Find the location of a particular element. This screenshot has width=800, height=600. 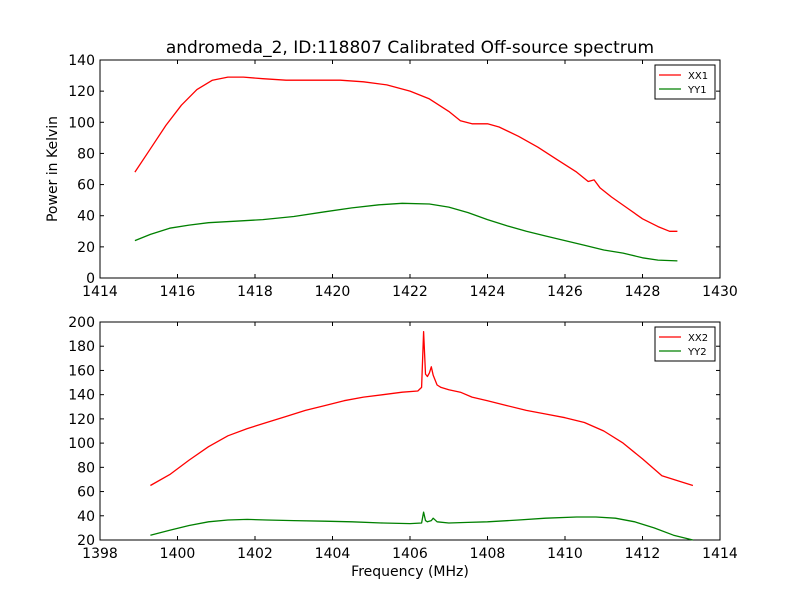

legend-label: XX1 is located at coordinates (698, 76).